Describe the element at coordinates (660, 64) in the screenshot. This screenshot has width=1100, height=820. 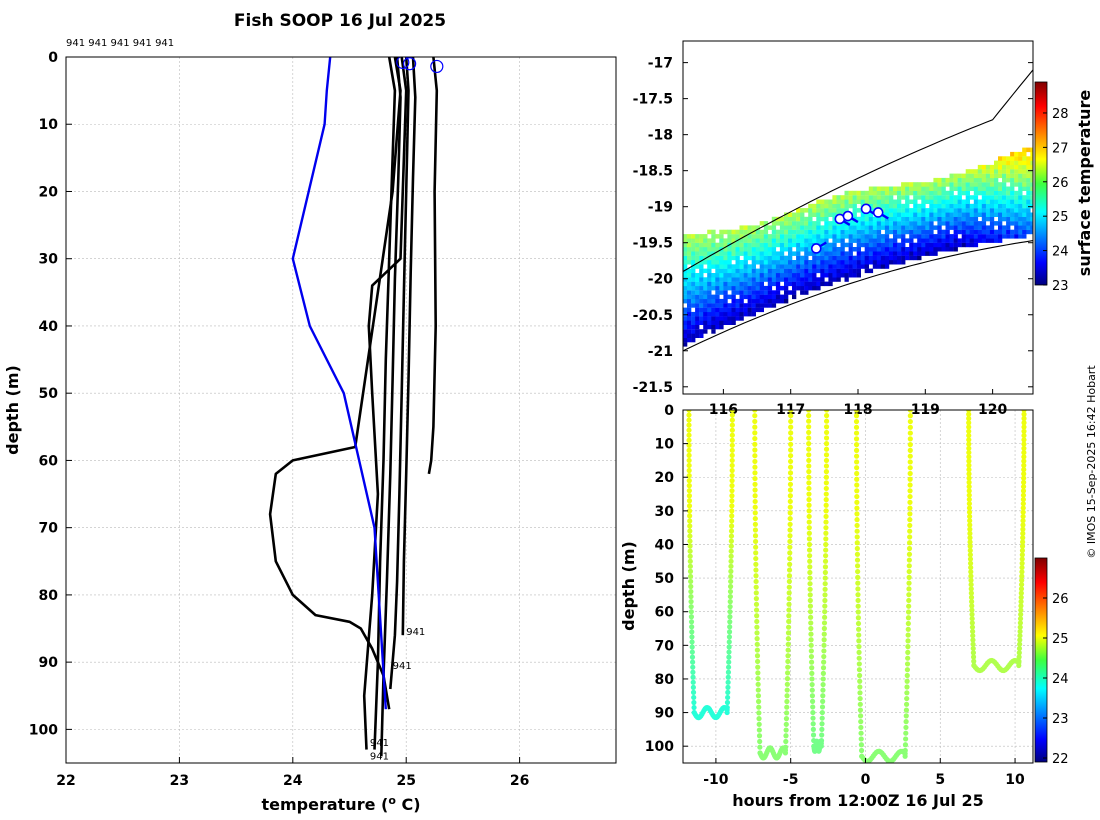
I see `map-y-tick-label: -17` at that location.